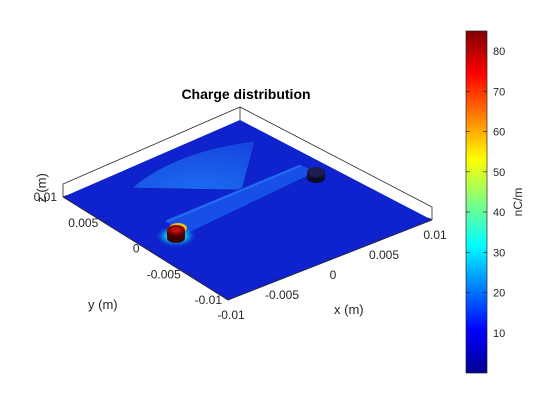 This screenshot has height=420, width=560. I want to click on feed-via, so click(176, 235).